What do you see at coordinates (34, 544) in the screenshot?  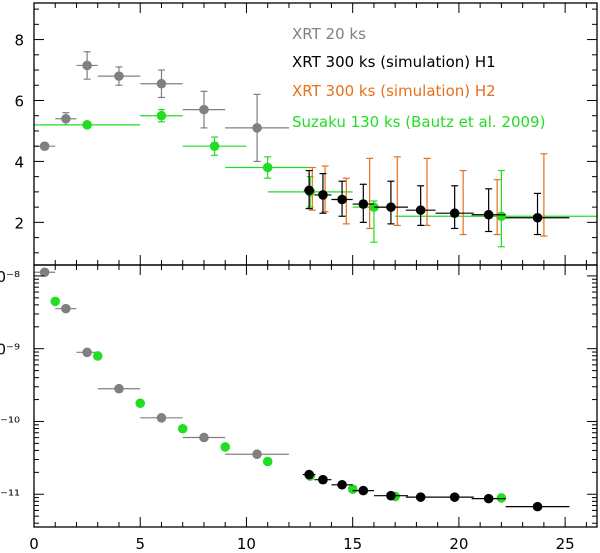 I see `x-tick-label: 0` at bounding box center [34, 544].